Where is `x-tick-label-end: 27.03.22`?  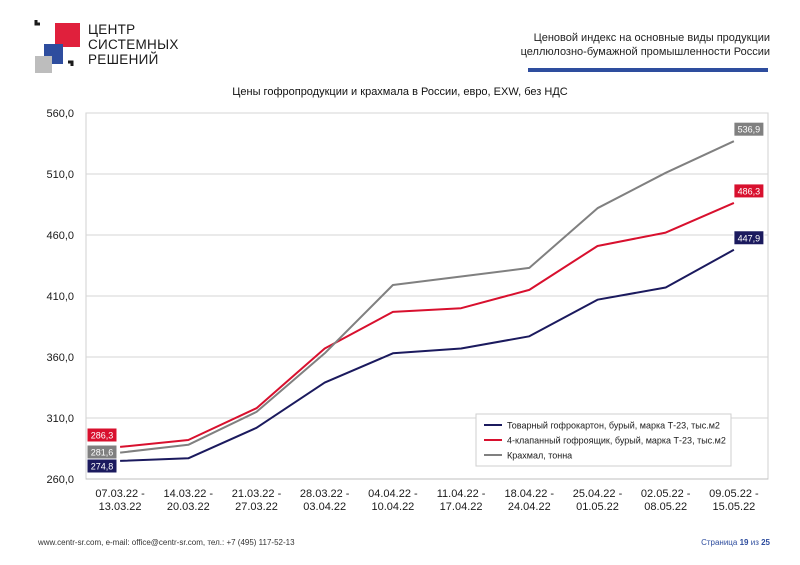 x-tick-label-end: 27.03.22 is located at coordinates (256, 507).